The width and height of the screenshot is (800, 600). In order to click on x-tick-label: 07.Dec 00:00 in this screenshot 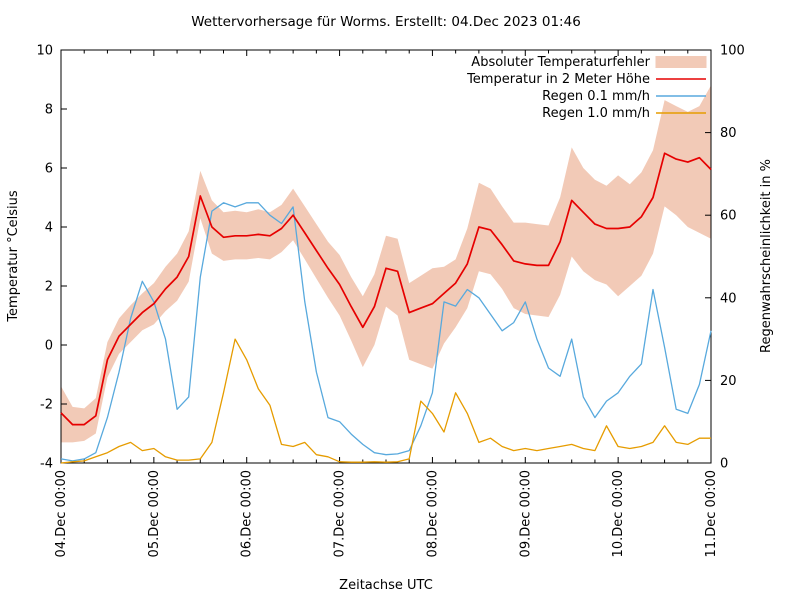, I will do `click(340, 513)`.